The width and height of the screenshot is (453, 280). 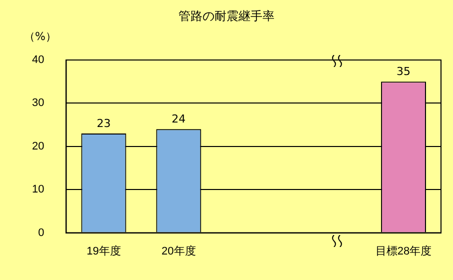 I want to click on y-tick-label: 10, so click(x=38, y=190).